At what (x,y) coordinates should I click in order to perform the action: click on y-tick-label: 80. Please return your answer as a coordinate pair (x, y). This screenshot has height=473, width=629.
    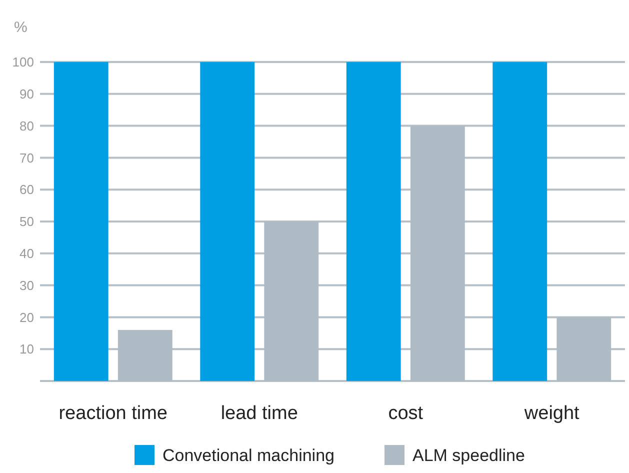
    Looking at the image, I should click on (27, 126).